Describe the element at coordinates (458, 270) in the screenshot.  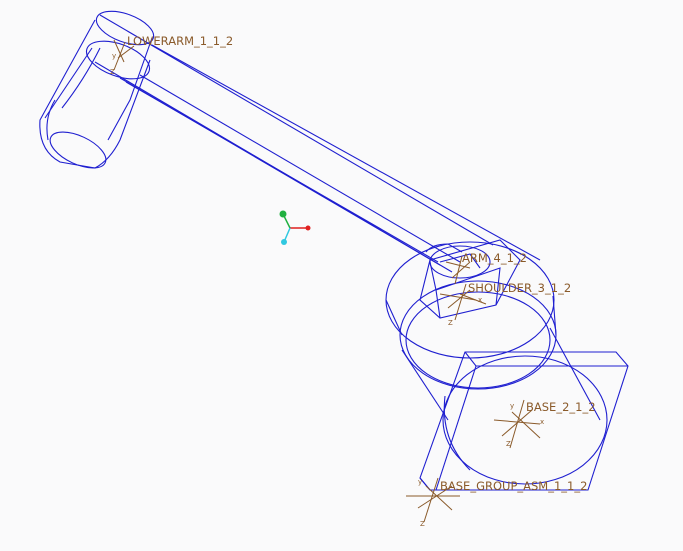
I see `csys-arm` at that location.